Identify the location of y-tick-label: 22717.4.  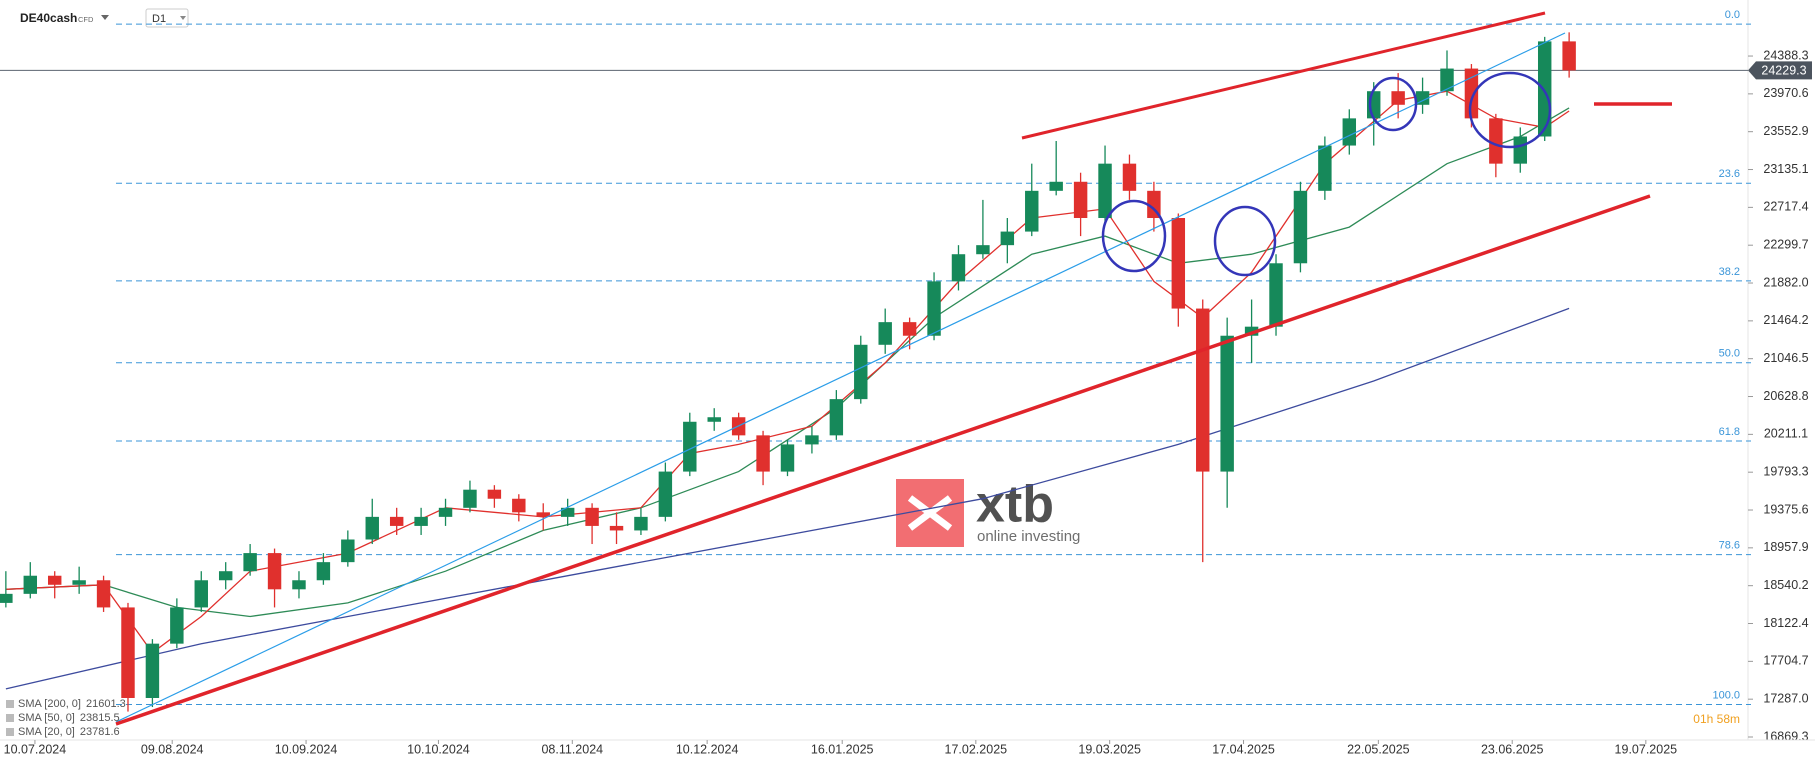
(1785, 207).